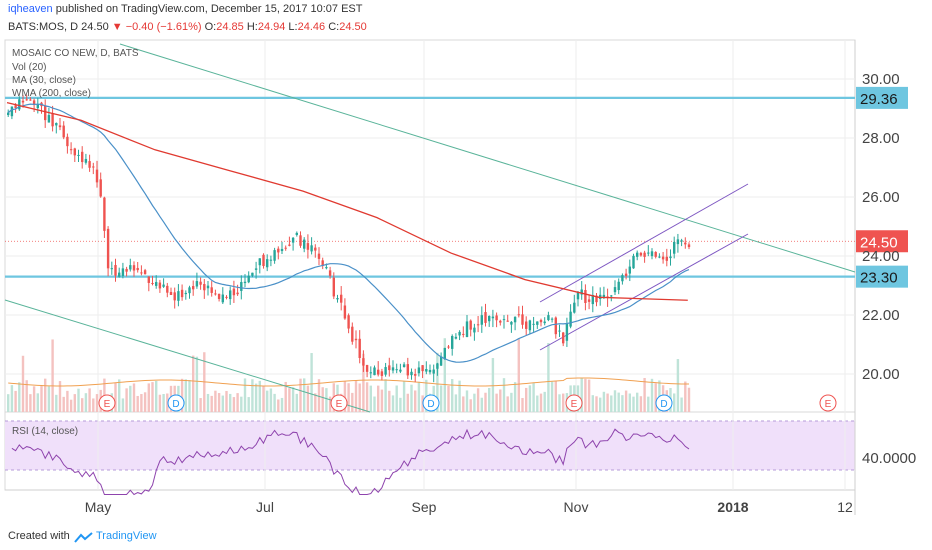  What do you see at coordinates (39, 536) in the screenshot?
I see `created-with-text: Created with` at bounding box center [39, 536].